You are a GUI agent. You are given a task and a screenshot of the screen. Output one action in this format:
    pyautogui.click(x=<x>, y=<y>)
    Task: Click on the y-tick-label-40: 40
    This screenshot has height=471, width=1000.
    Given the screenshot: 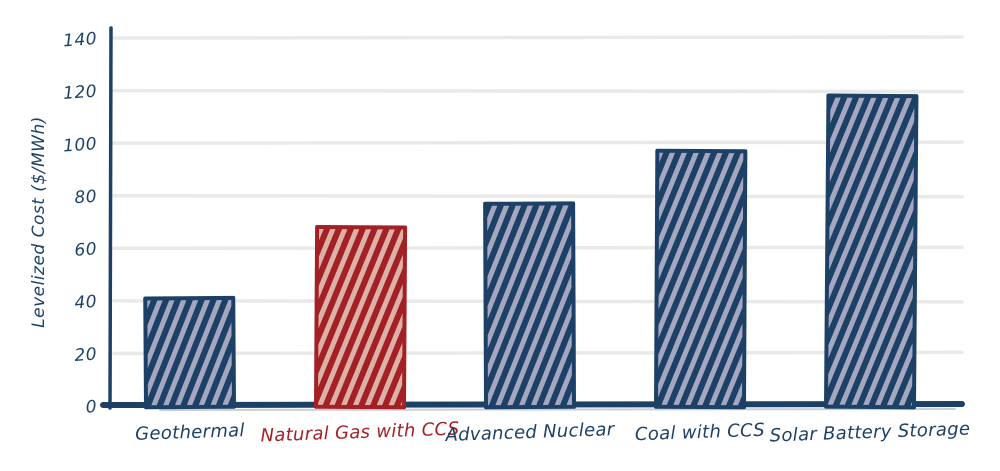 What is the action you would take?
    pyautogui.click(x=86, y=303)
    